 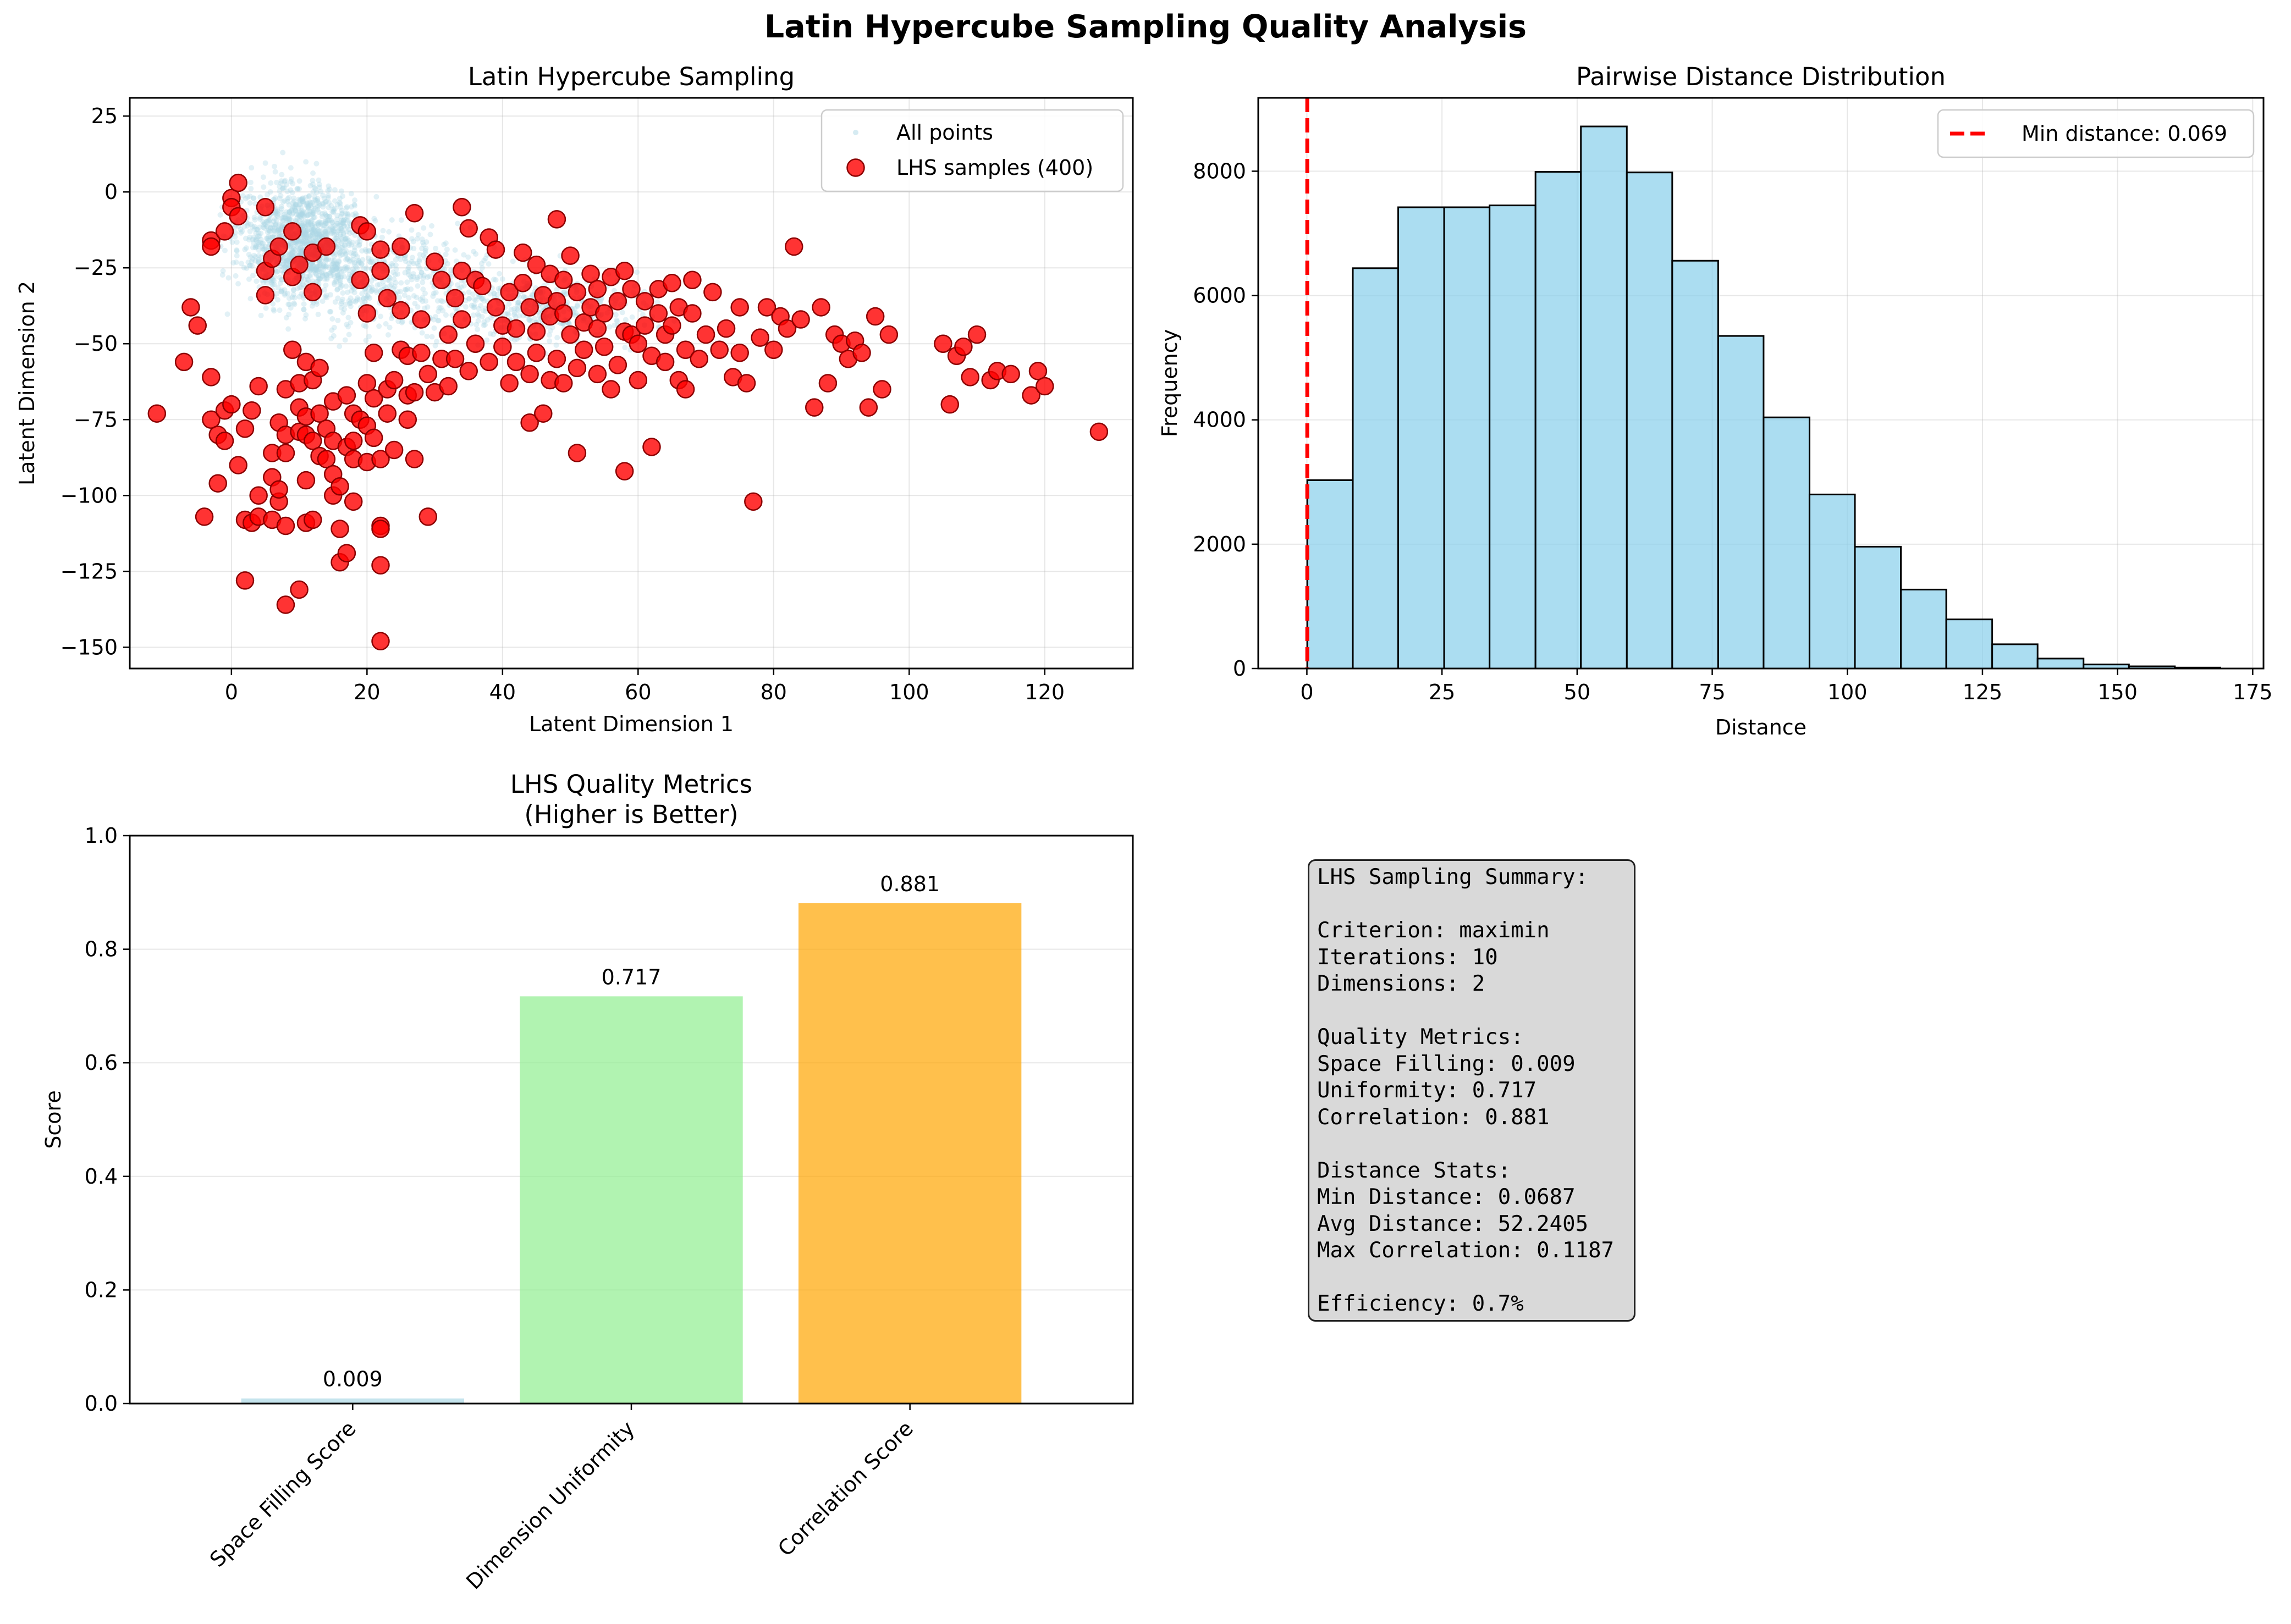 What do you see at coordinates (910, 884) in the screenshot?
I see `metric-value-label: 0.881` at bounding box center [910, 884].